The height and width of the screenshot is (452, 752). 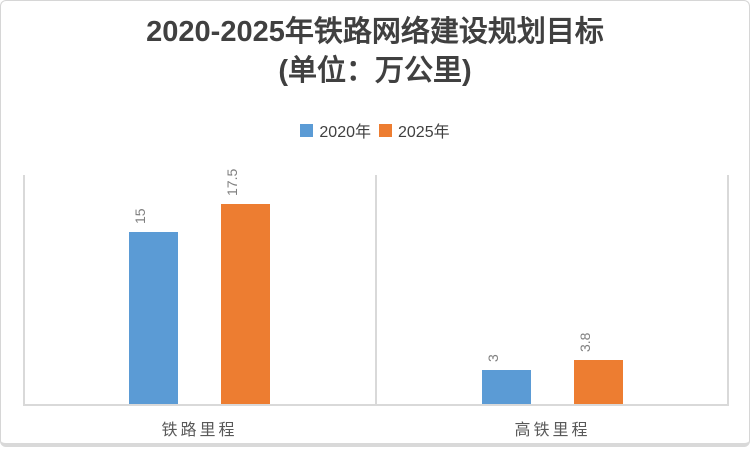 What do you see at coordinates (231, 182) in the screenshot?
I see `data-label-2025年-铁路里程: 17.5` at bounding box center [231, 182].